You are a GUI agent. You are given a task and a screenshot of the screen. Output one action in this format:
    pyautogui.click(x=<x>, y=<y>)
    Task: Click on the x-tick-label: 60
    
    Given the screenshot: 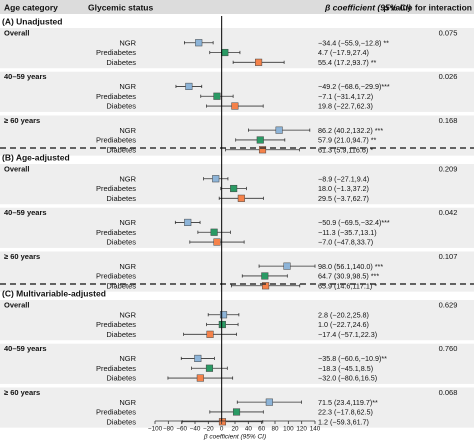 What is the action you would take?
    pyautogui.click(x=262, y=429)
    